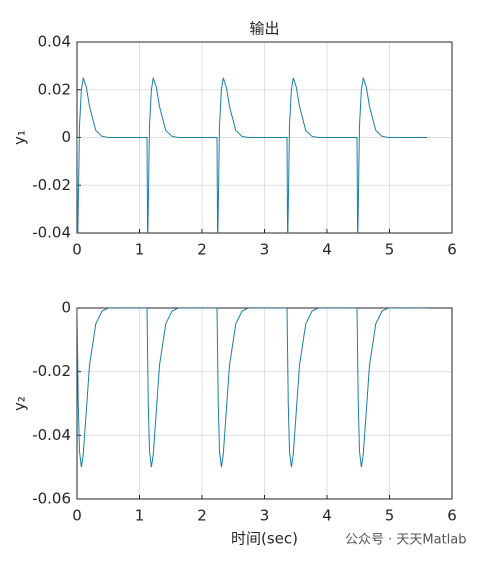  I want to click on x-axis-label: 时间(sec), so click(264, 539).